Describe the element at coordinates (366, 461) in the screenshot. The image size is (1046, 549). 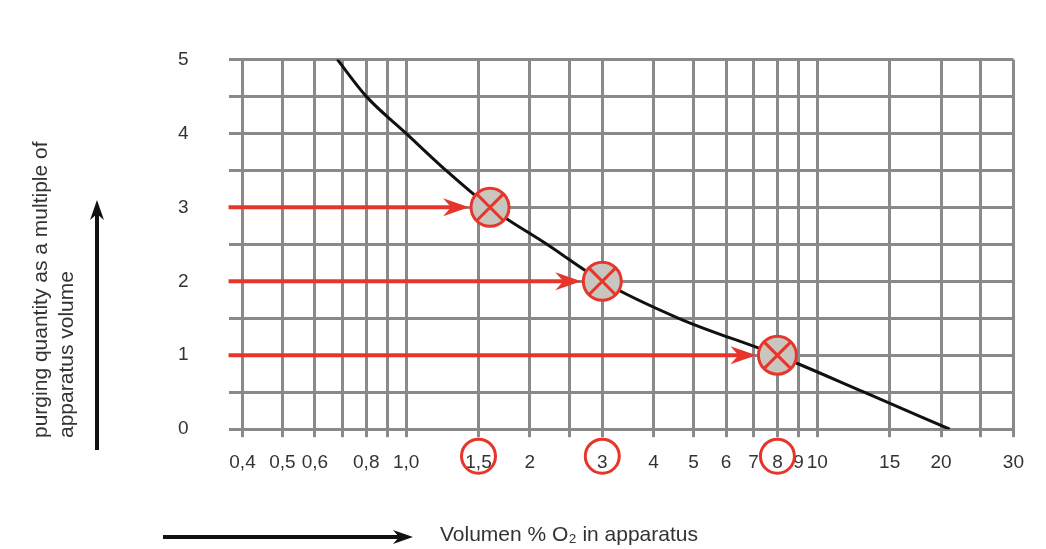
I see `x-tick-label: 0,8` at that location.